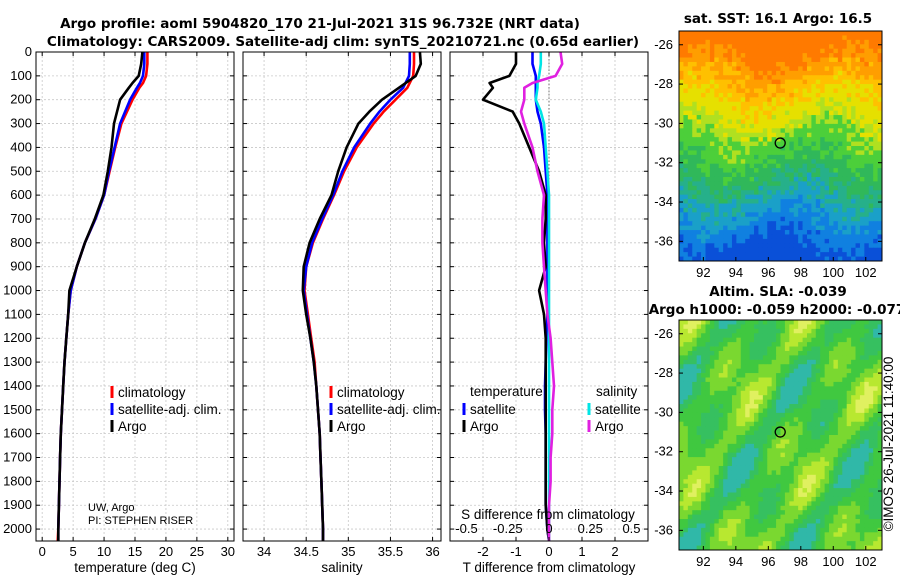 This screenshot has width=900, height=580. I want to click on series-line-satellite-adj-clim-, so click(101, 296).